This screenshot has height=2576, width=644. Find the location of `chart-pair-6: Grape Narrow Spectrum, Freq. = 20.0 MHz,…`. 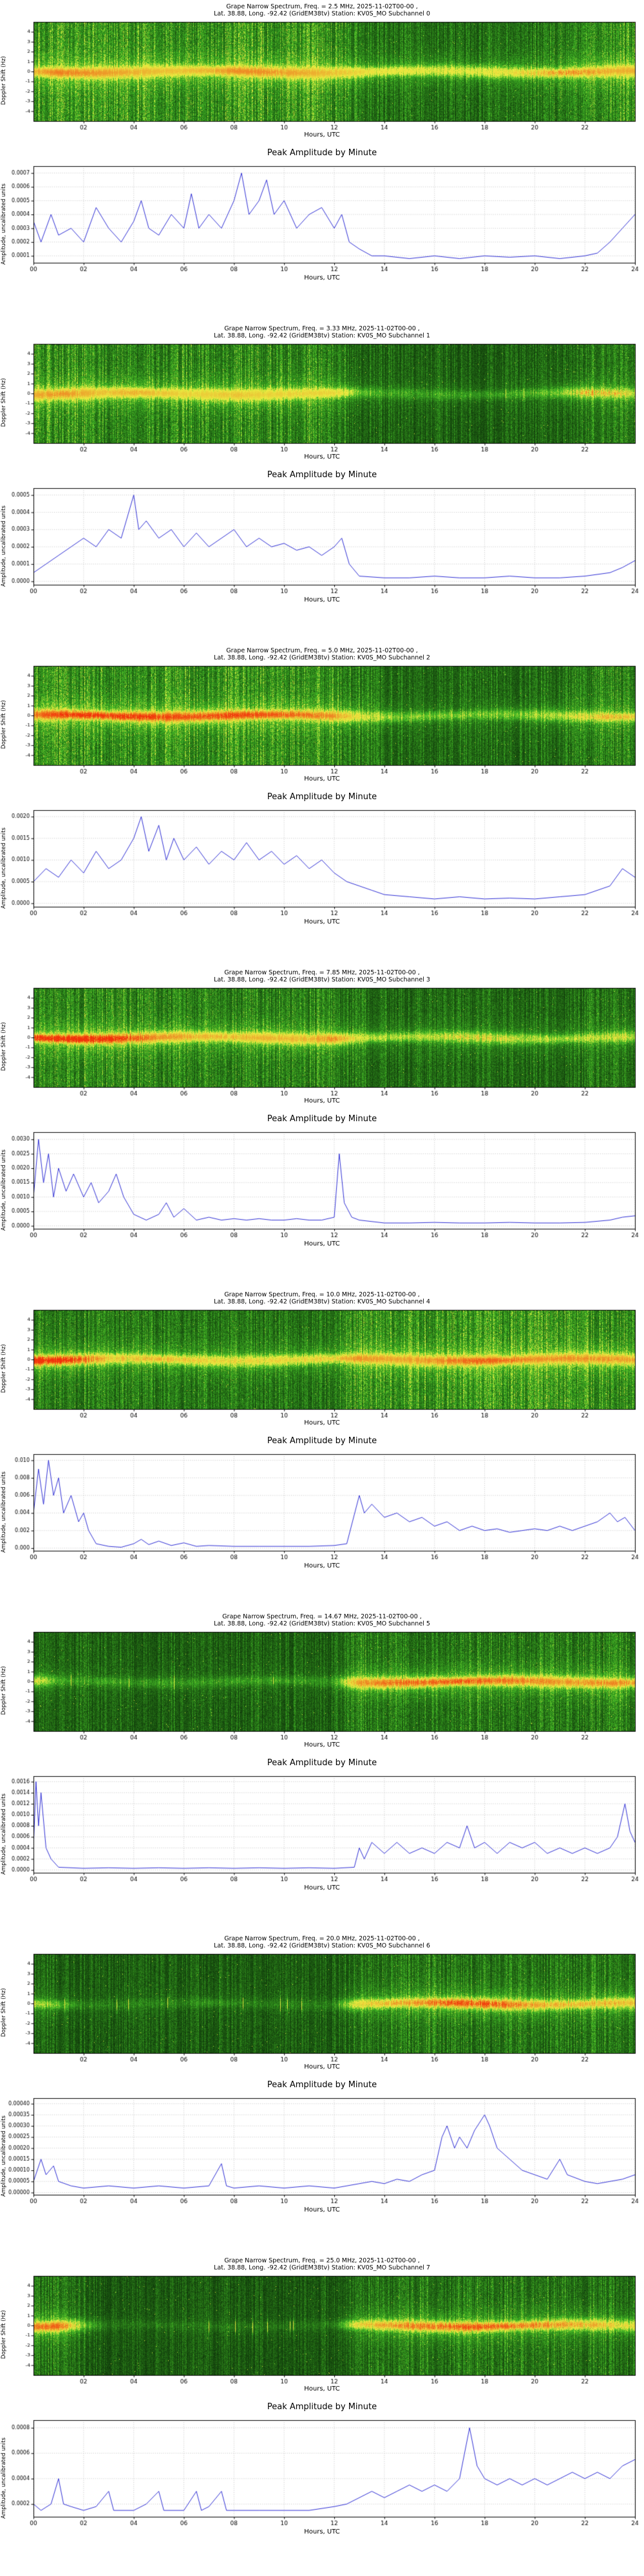

chart-pair-6: Grape Narrow Spectrum, Freq. = 20.0 MHz,… is located at coordinates (322, 2093).